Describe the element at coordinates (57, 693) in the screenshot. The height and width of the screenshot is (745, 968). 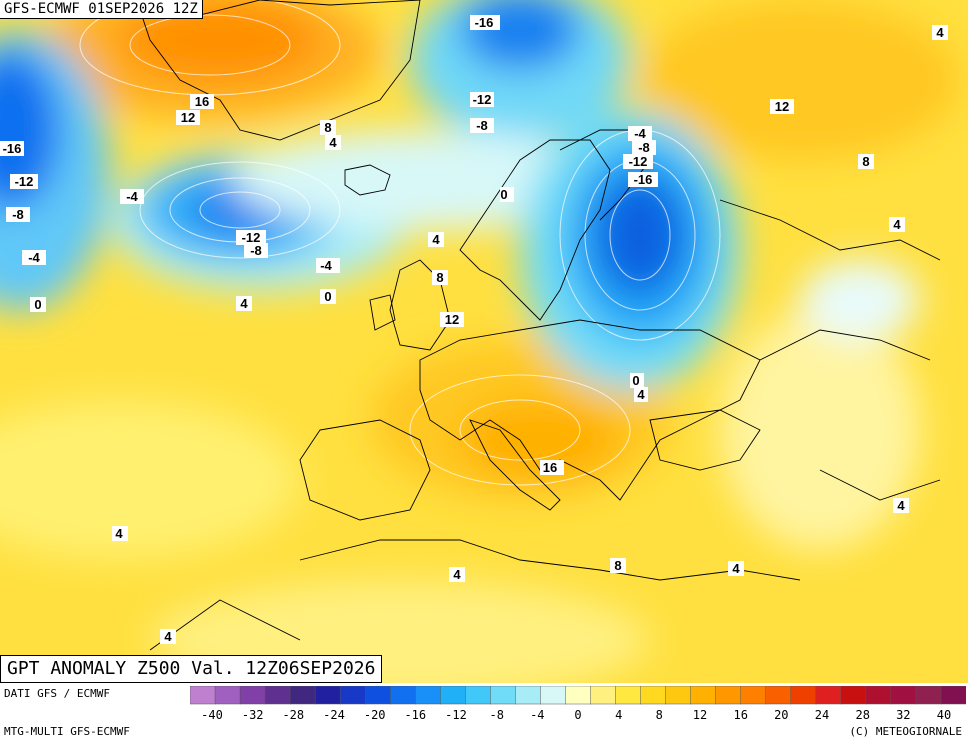
I see `data-source-label: DATI GFS / ECMWF` at that location.